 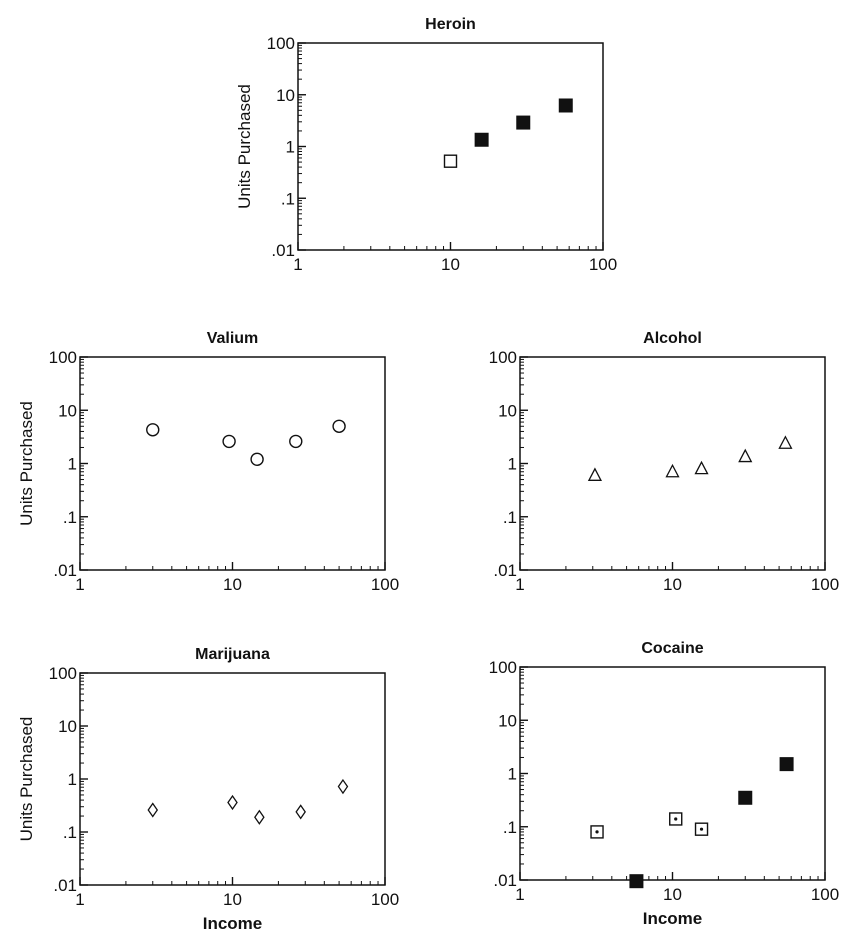 What do you see at coordinates (290, 147) in the screenshot?
I see `heroin-y-tick-label: 1` at bounding box center [290, 147].